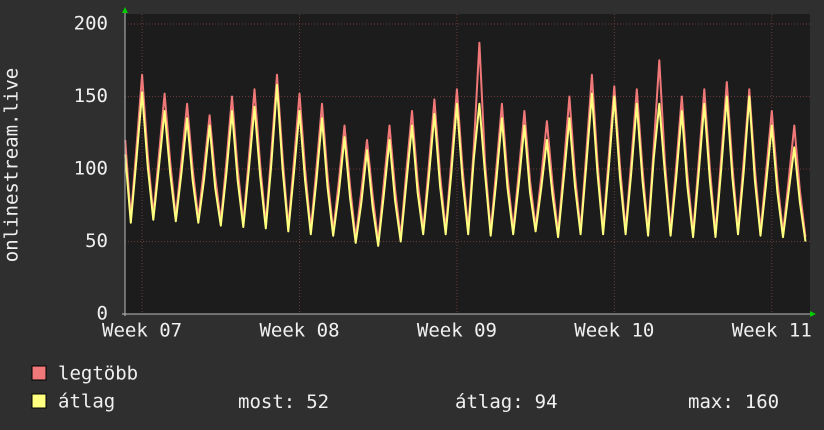 This screenshot has width=824, height=430. Describe the element at coordinates (96, 241) in the screenshot. I see `y-tick-label: 50` at that location.